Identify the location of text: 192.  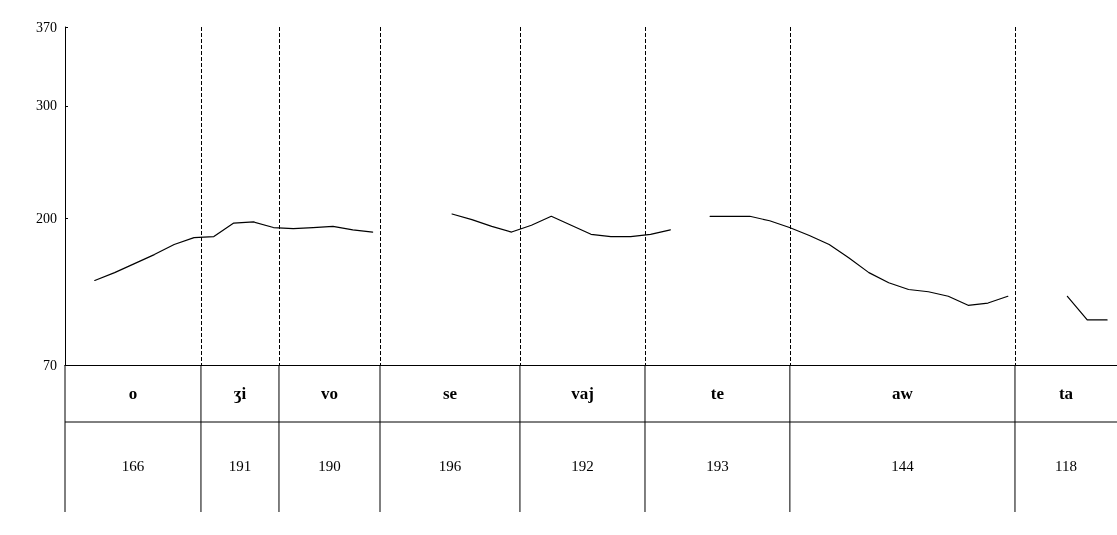
(582, 466).